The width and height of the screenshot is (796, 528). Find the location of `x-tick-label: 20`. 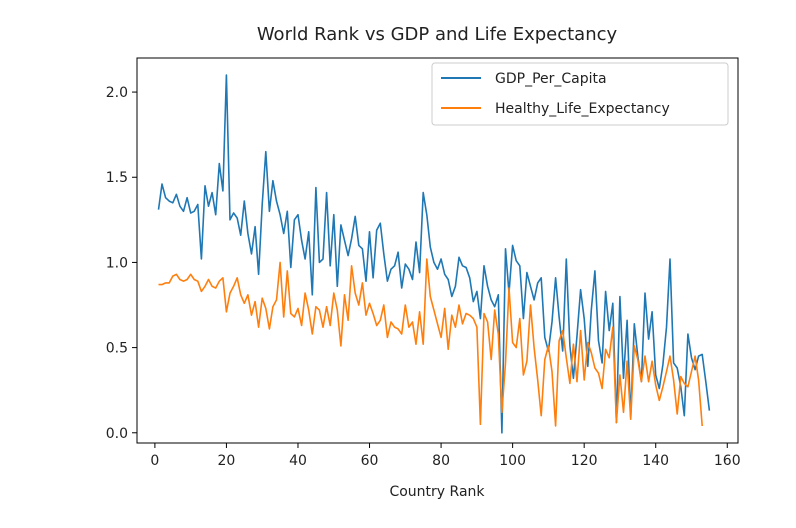

x-tick-label: 20 is located at coordinates (227, 461).